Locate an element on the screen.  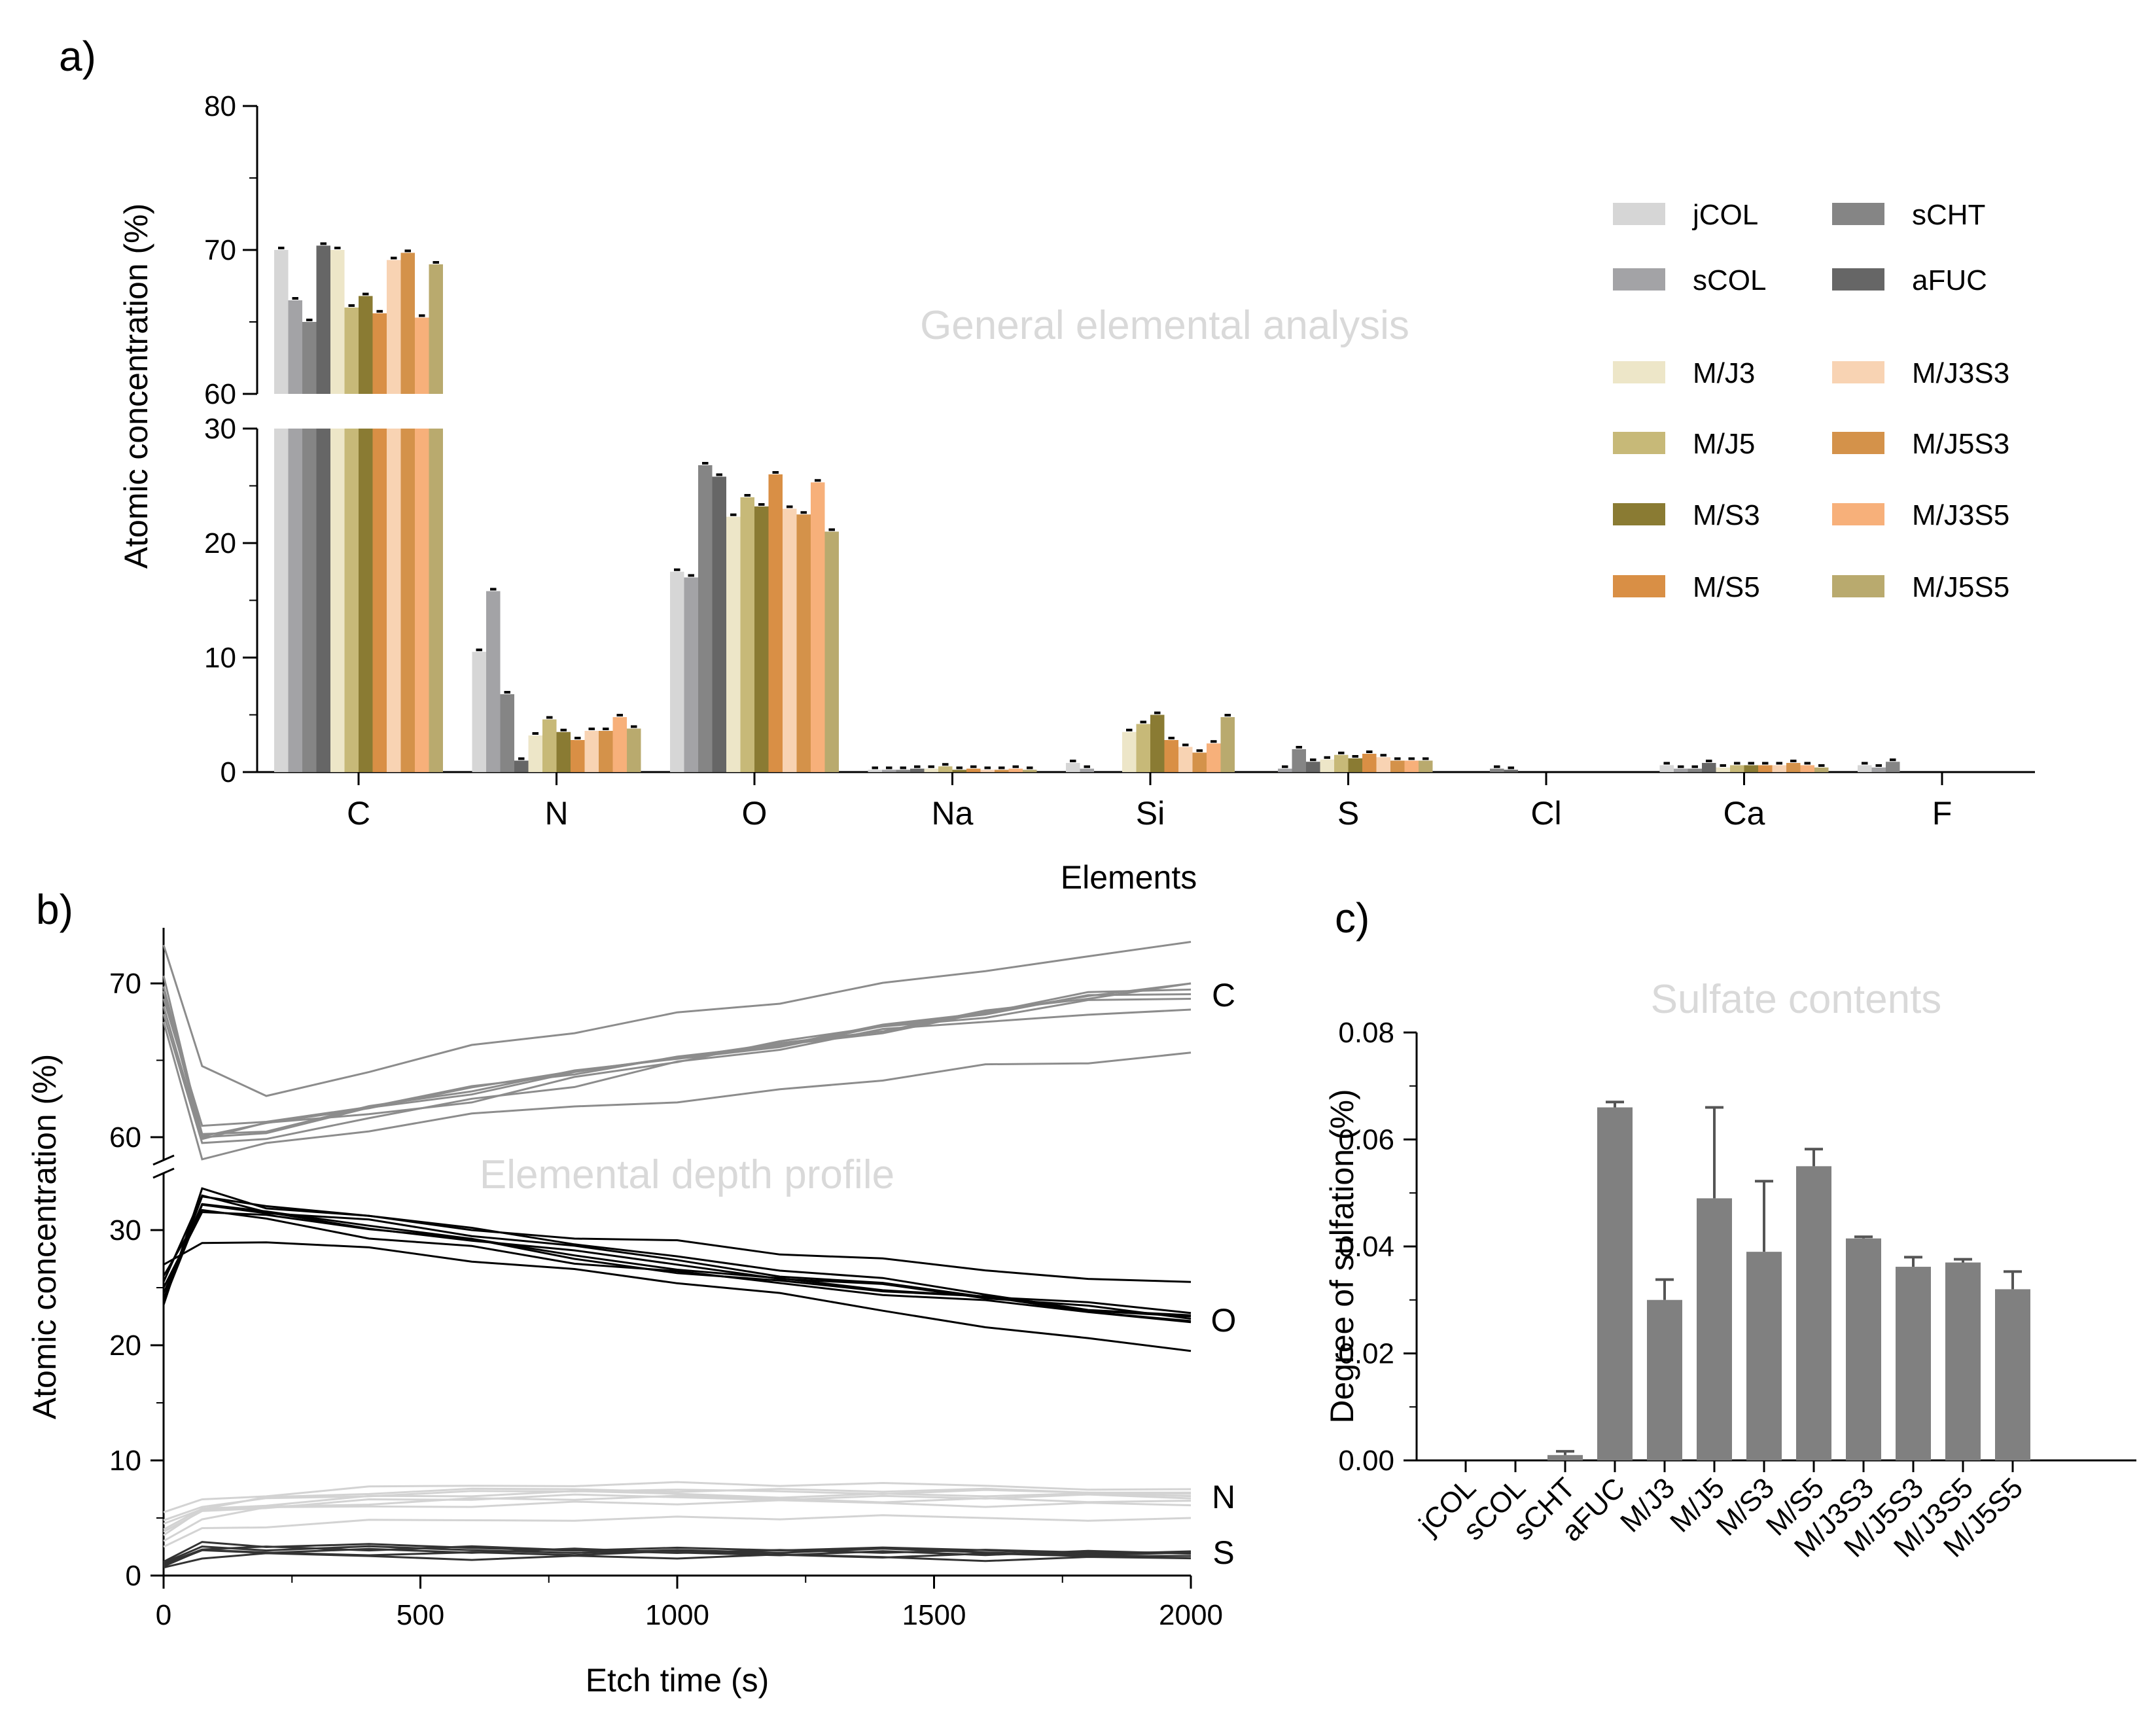
series-group-N: N is located at coordinates (699, 1513).